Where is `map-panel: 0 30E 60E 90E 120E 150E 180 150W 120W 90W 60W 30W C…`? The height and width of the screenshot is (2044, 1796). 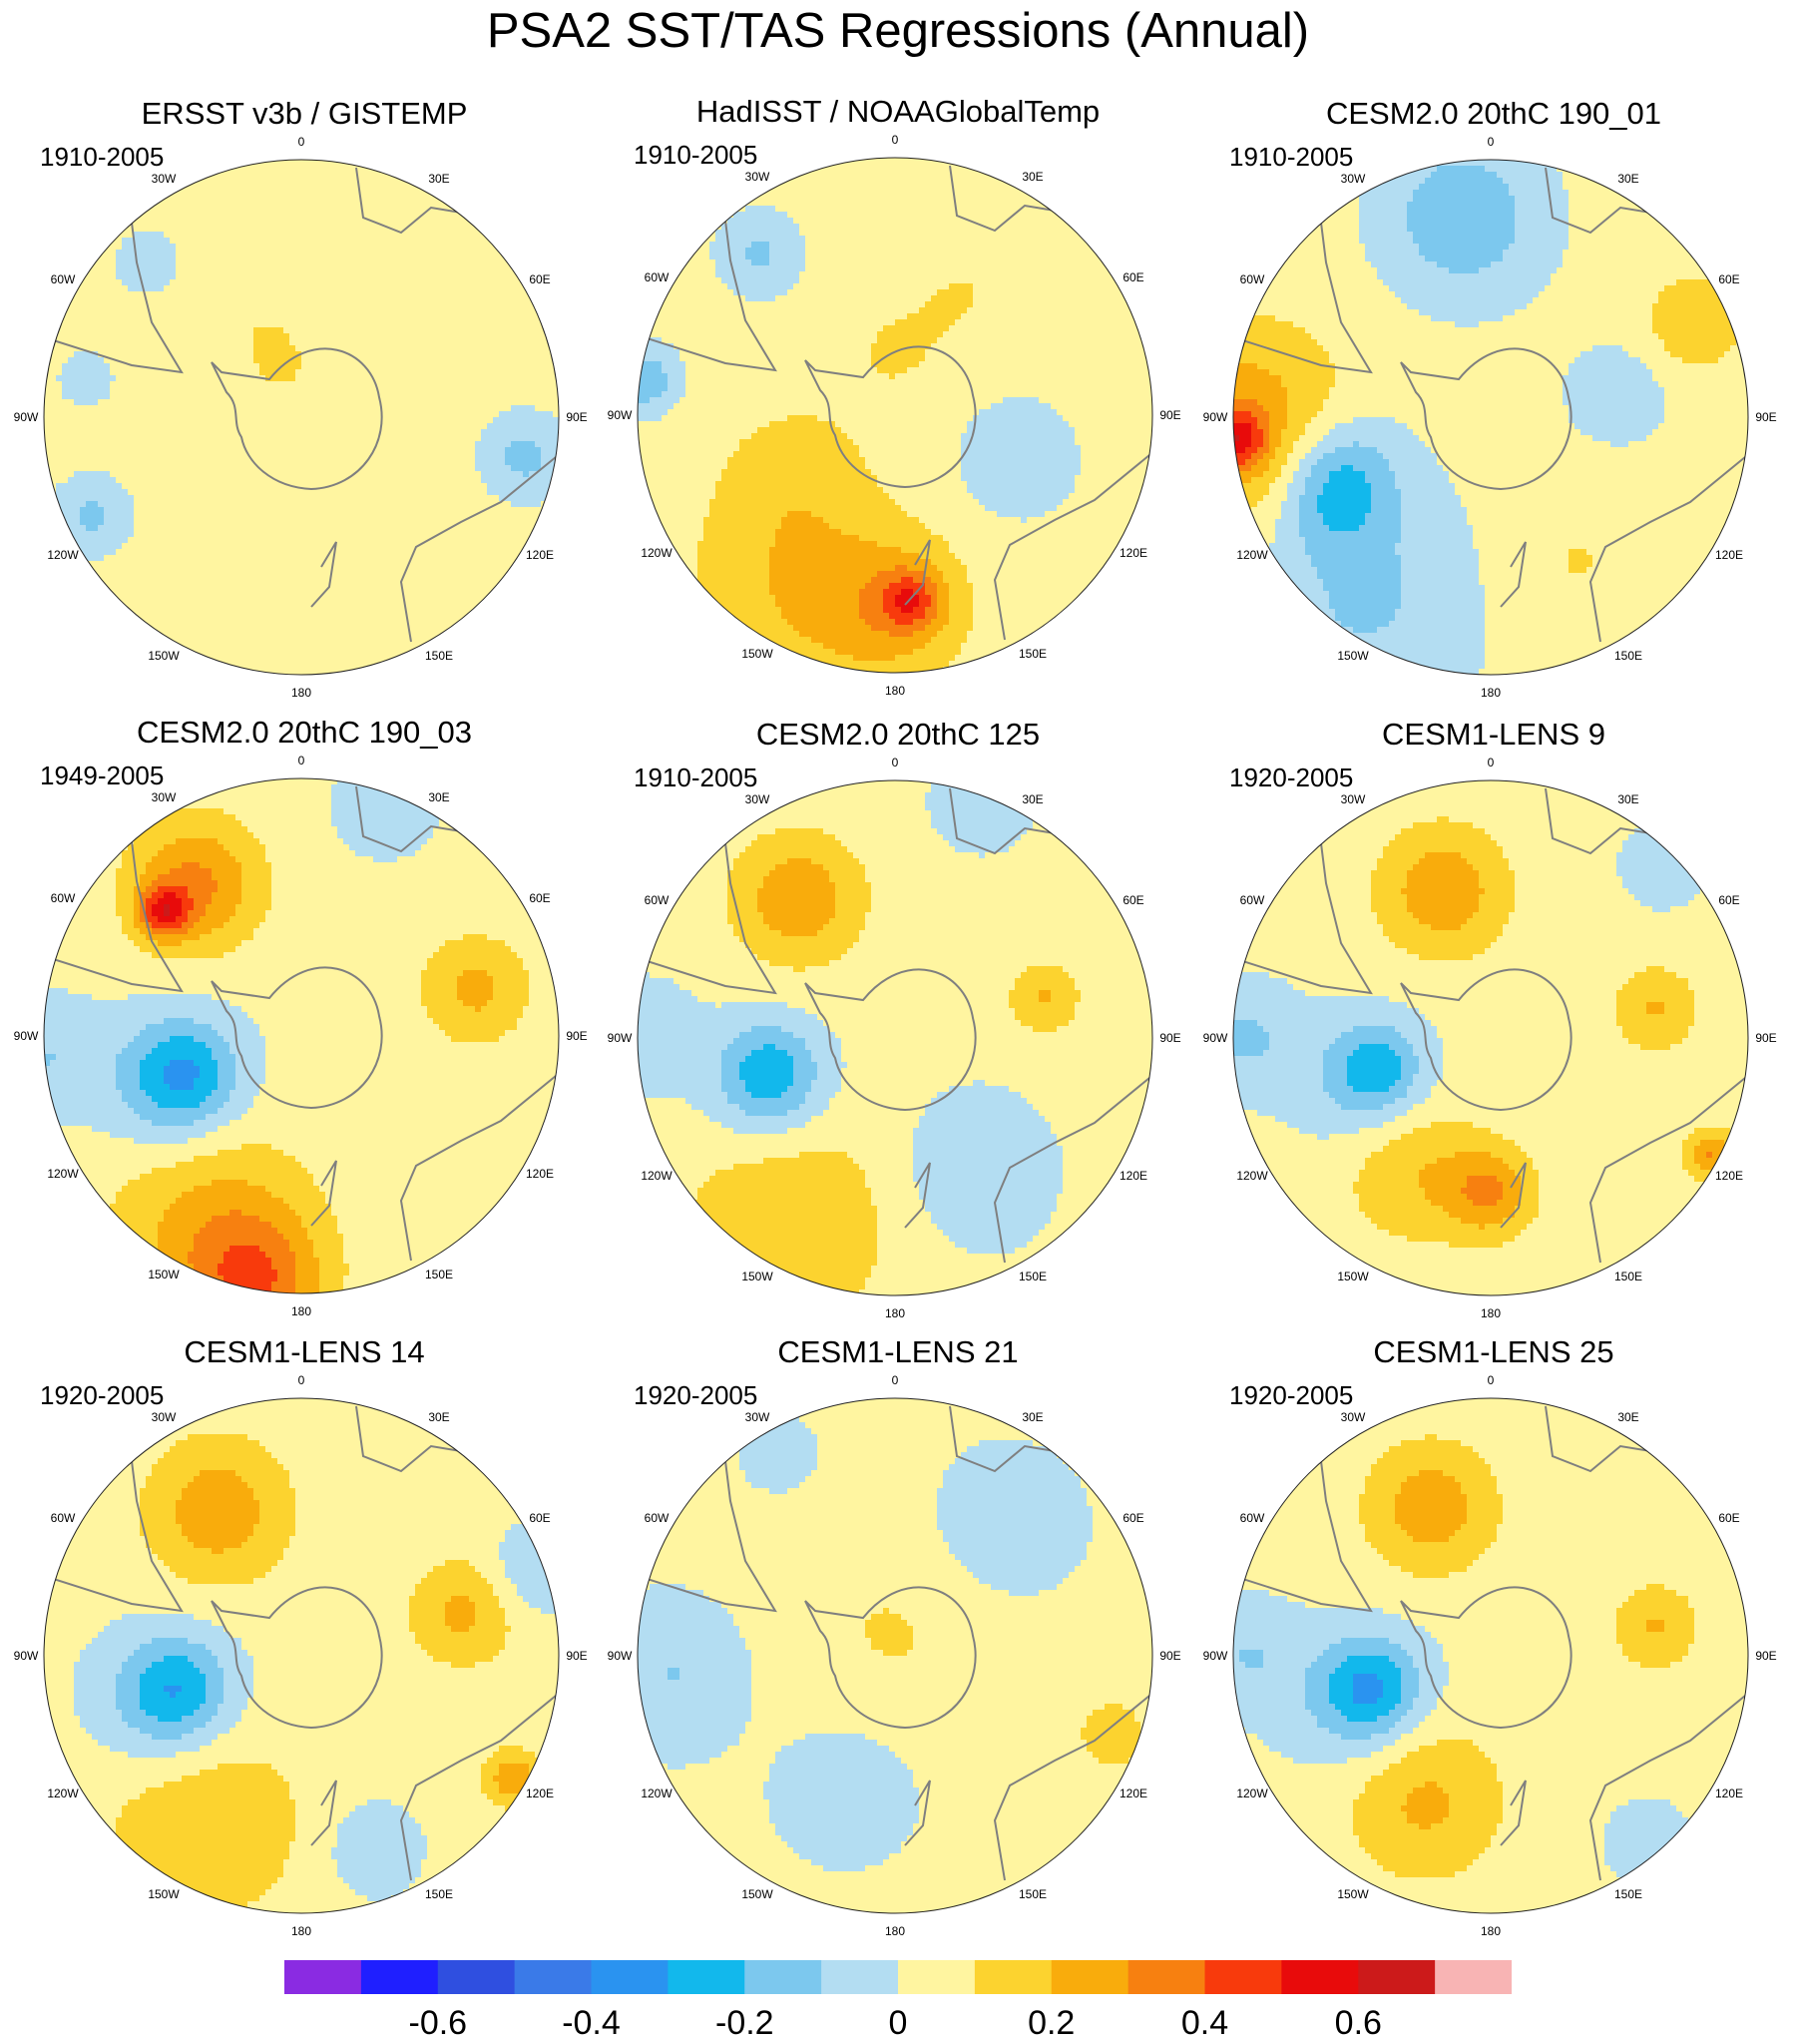
map-panel: 0 30E 60E 90E 120E 150E 180 150W 120W 90W 60W 30W C… is located at coordinates (1493, 1026).